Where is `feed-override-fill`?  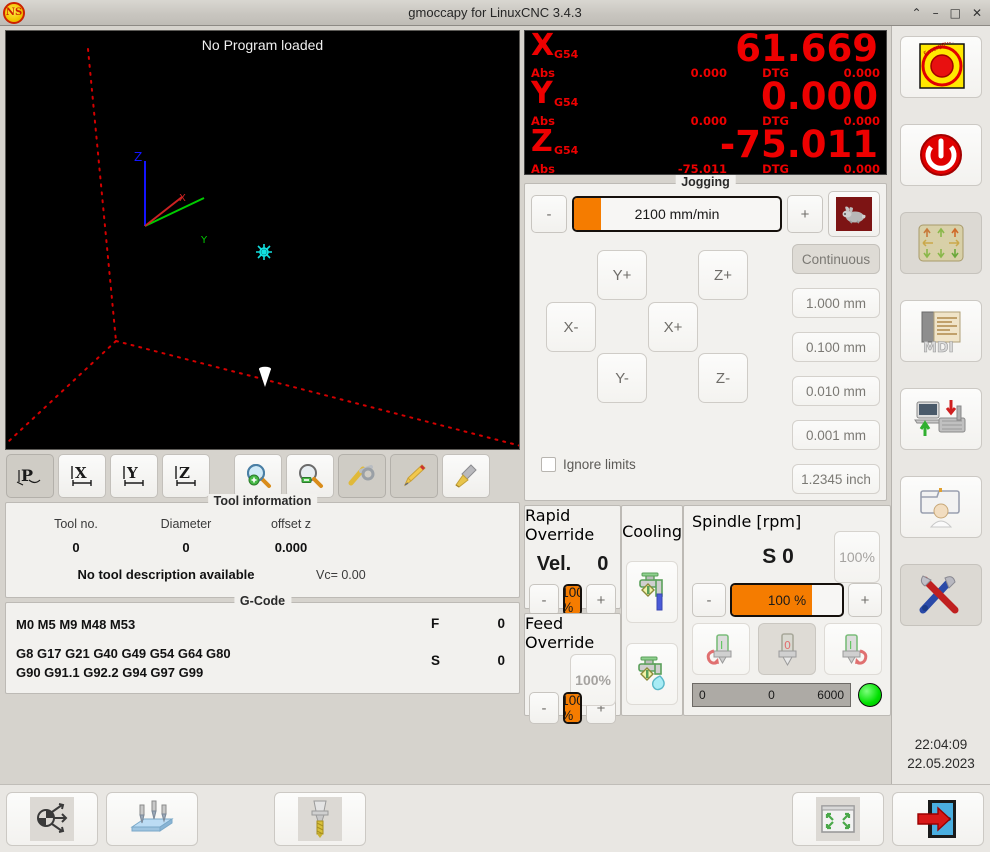 feed-override-fill is located at coordinates (573, 708).